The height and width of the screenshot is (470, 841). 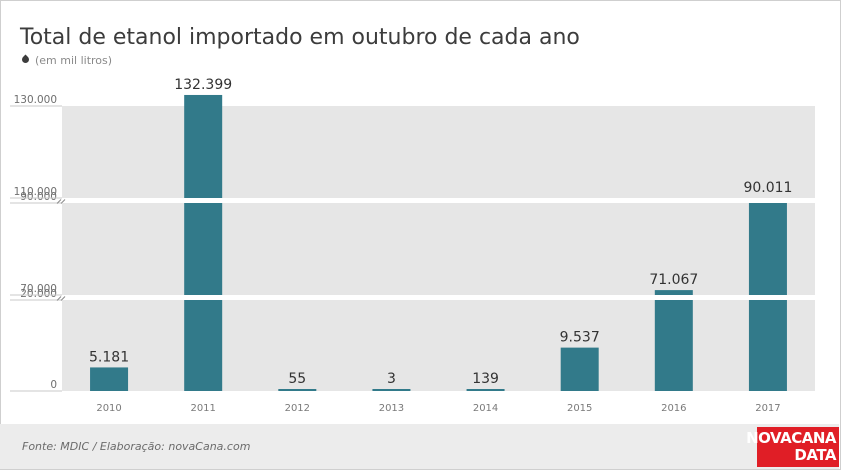 What do you see at coordinates (485, 390) in the screenshot?
I see `bar-2014` at bounding box center [485, 390].